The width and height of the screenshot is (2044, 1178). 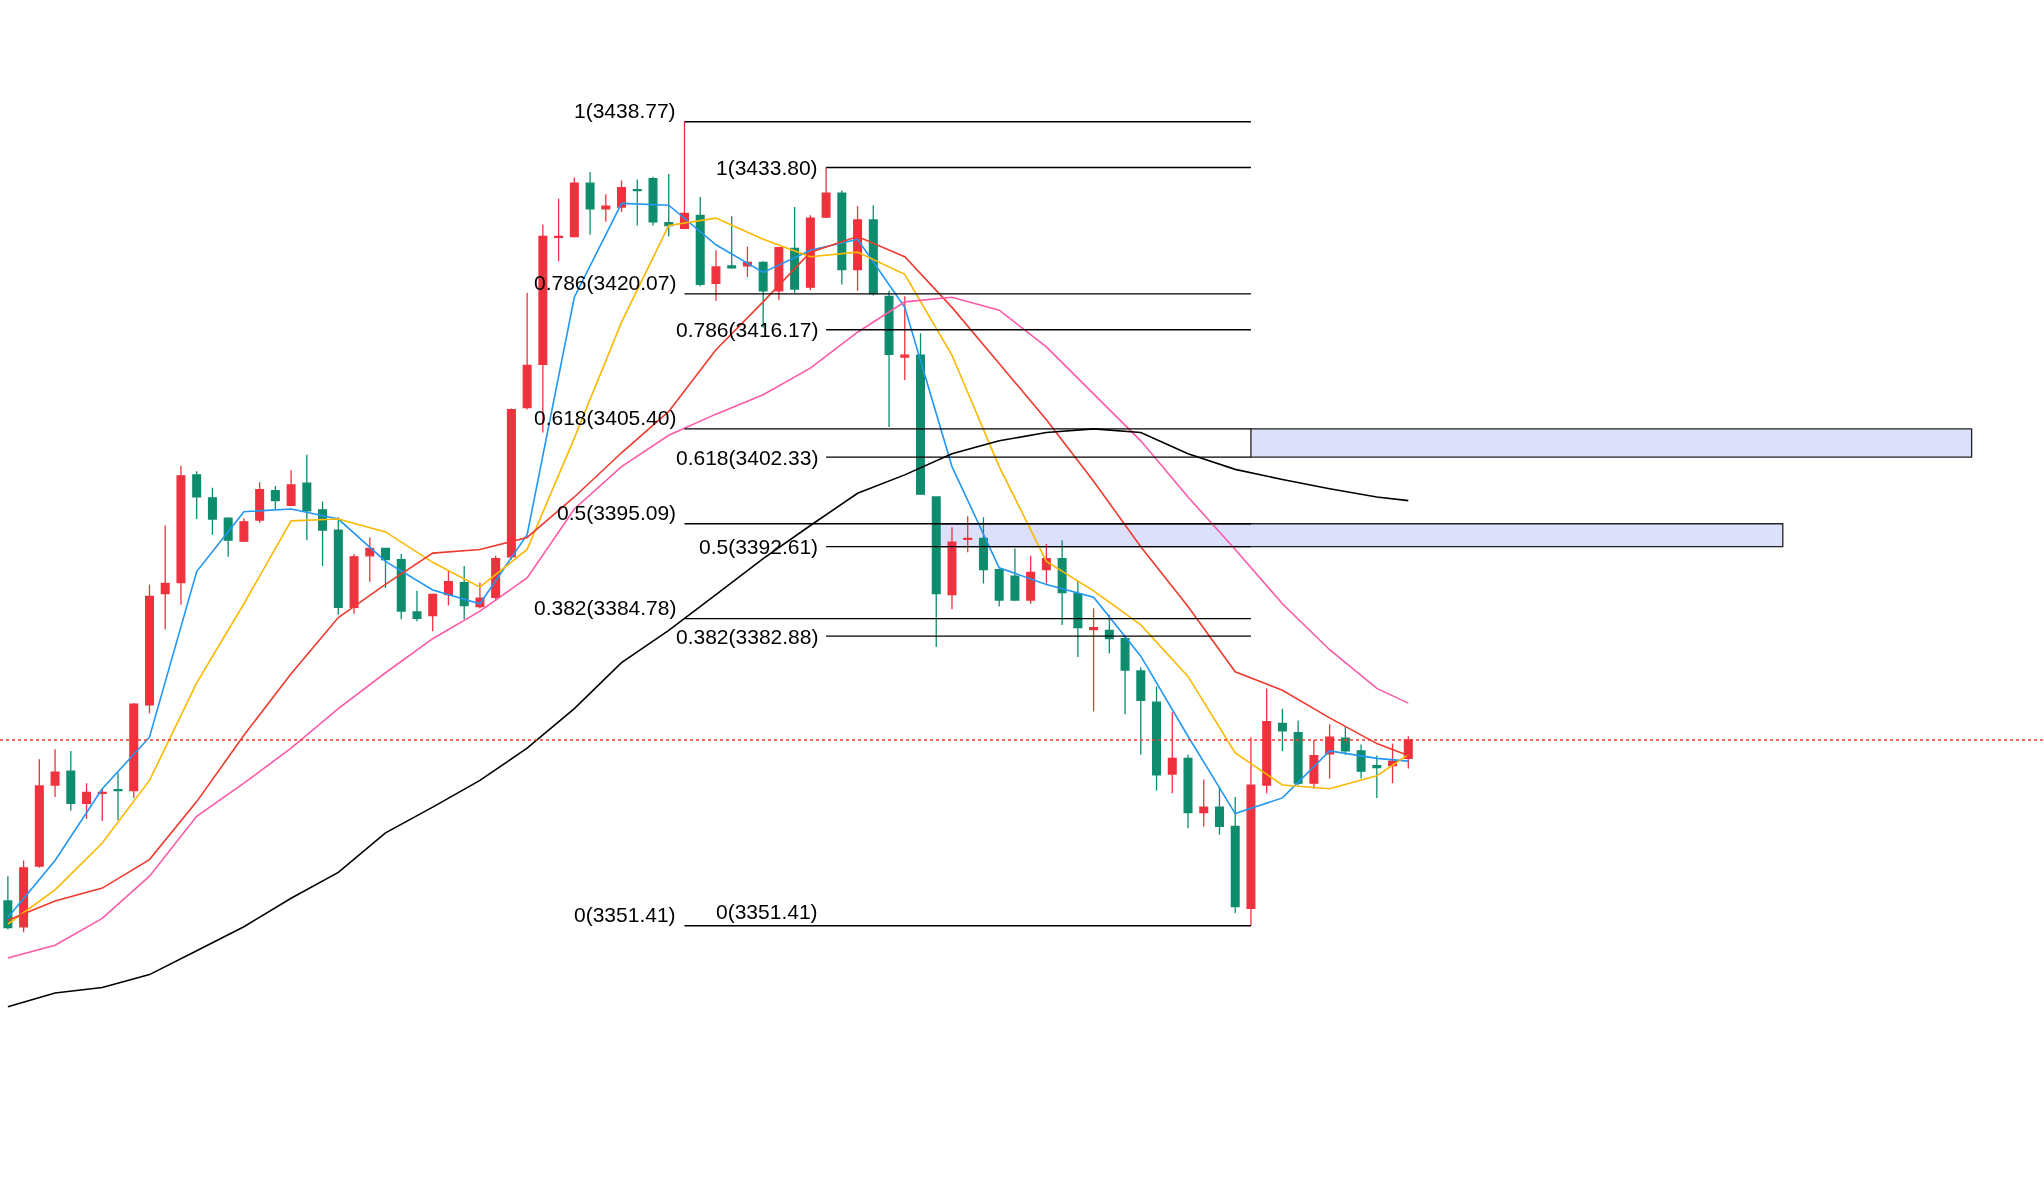 I want to click on ref-line-label: 1(3438.77), so click(x=625, y=110).